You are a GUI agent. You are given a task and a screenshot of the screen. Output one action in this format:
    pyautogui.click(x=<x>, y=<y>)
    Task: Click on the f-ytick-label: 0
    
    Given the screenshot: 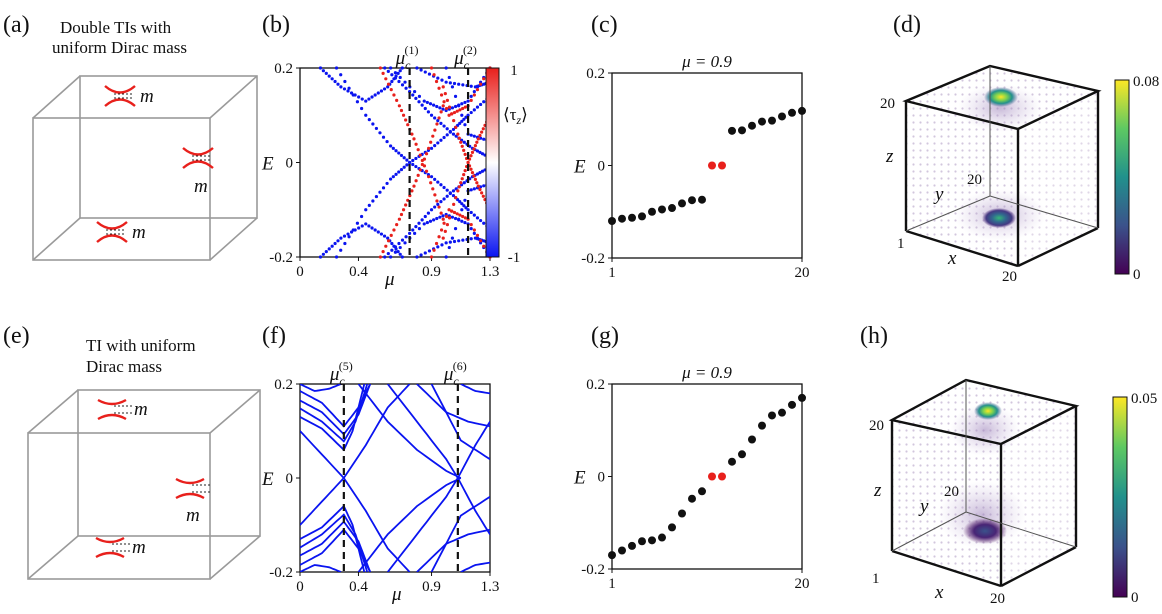 What is the action you would take?
    pyautogui.click(x=290, y=479)
    